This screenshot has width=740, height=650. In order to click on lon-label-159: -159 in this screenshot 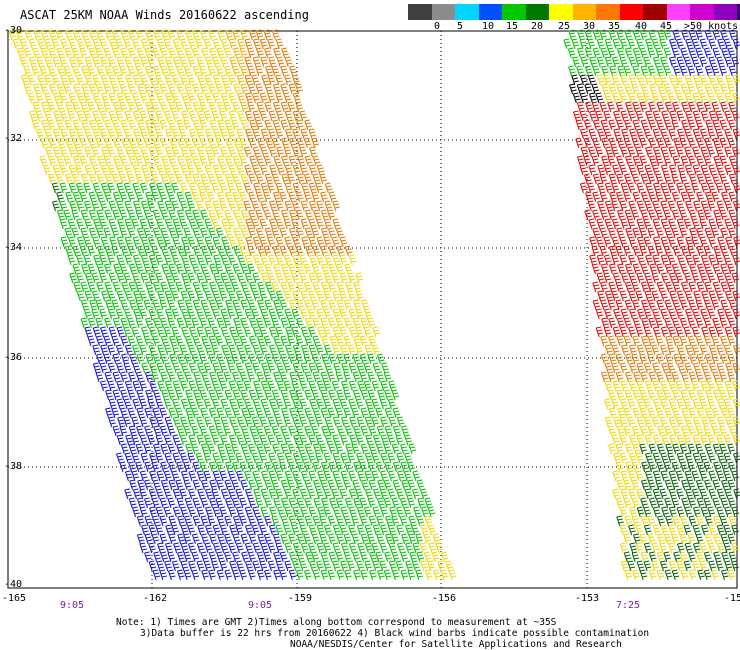, I will do `click(300, 598)`.